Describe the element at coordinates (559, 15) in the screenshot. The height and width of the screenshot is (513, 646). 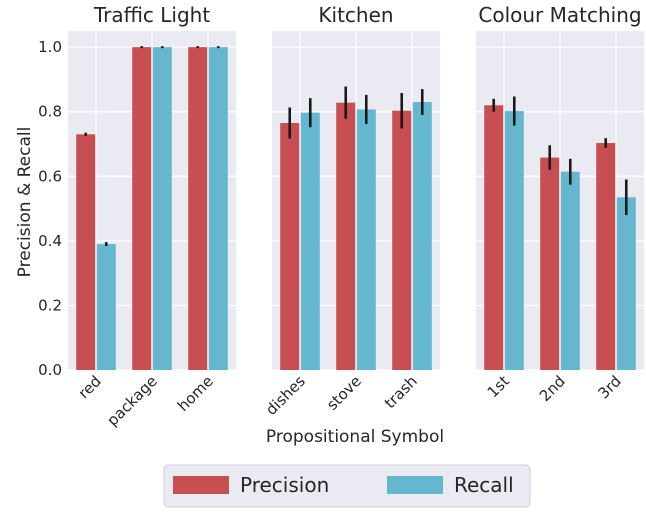
I see `panel-title: Colour Matching` at that location.